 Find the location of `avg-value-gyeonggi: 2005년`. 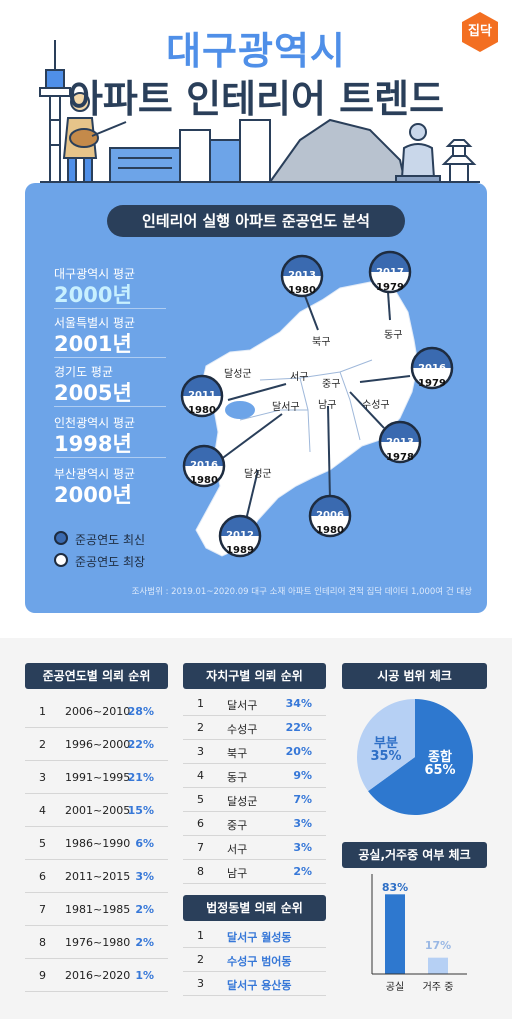

avg-value-gyeonggi: 2005년 is located at coordinates (93, 393).